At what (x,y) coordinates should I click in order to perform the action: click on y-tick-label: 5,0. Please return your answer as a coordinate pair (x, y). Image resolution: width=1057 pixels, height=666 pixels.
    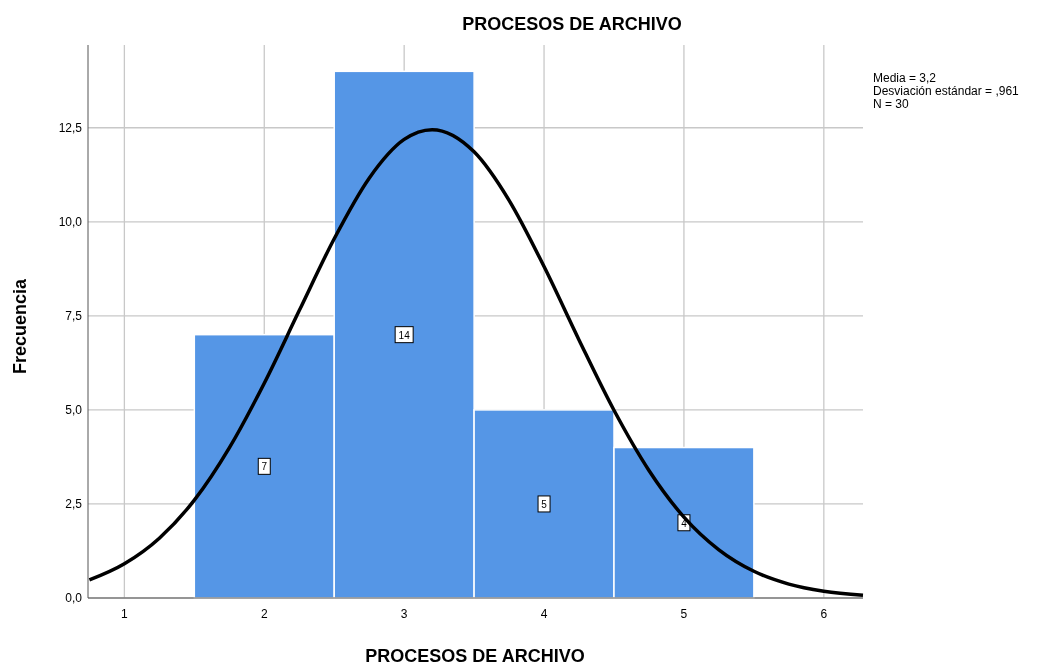
    Looking at the image, I should click on (74, 409).